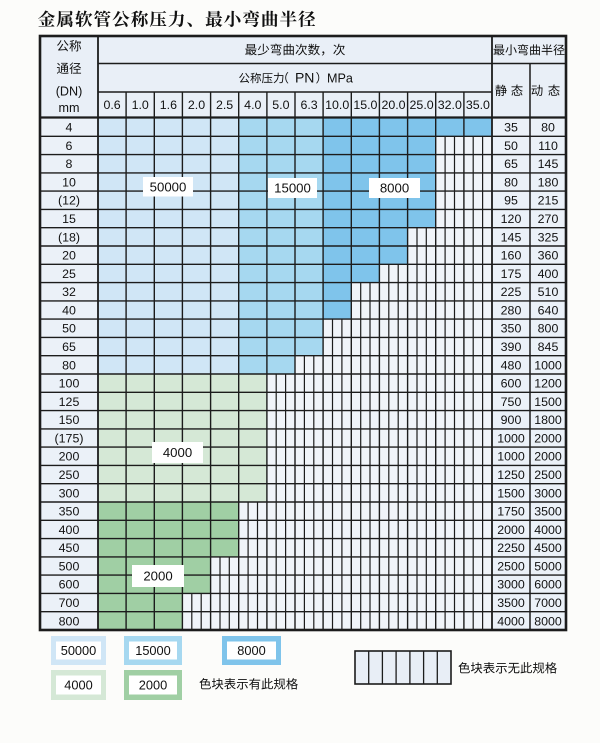 This screenshot has height=743, width=600. Describe the element at coordinates (478, 105) in the screenshot. I see `svg-text: 35.0` at that location.